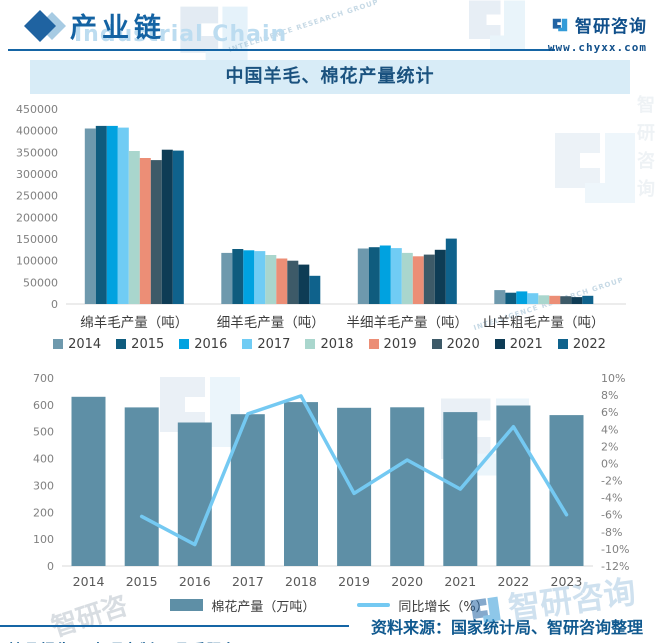 This screenshot has width=659, height=643. Describe the element at coordinates (43, 432) in the screenshot. I see `left-axis-tick: 500` at that location.